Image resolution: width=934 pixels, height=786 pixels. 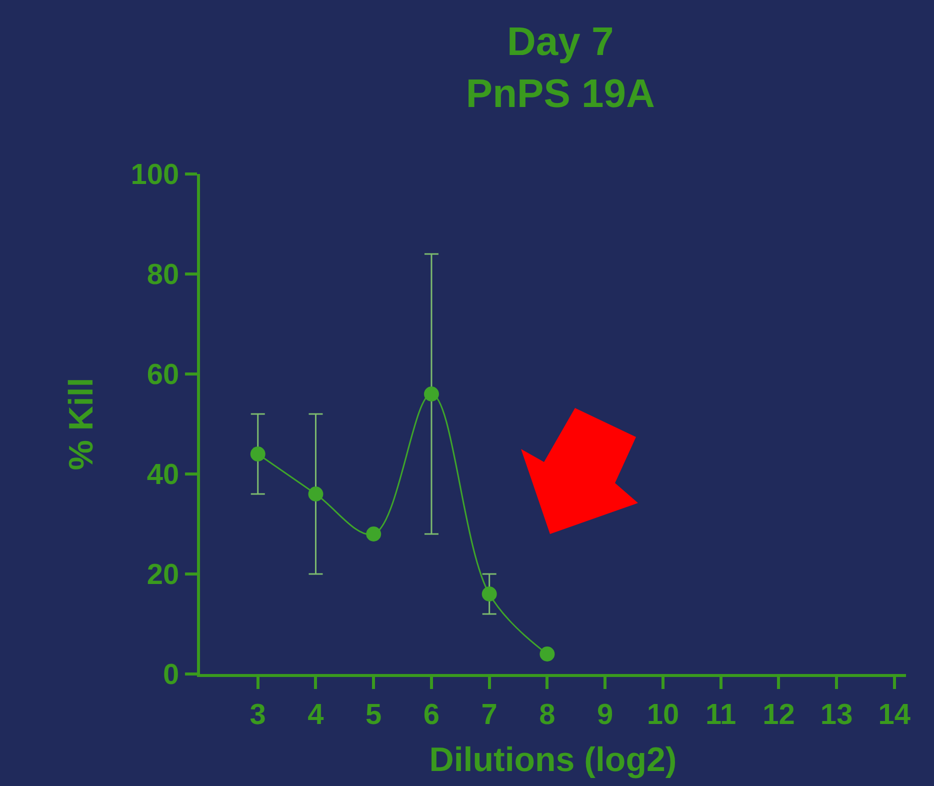 I want to click on x-tick-label: 7, so click(x=489, y=714).